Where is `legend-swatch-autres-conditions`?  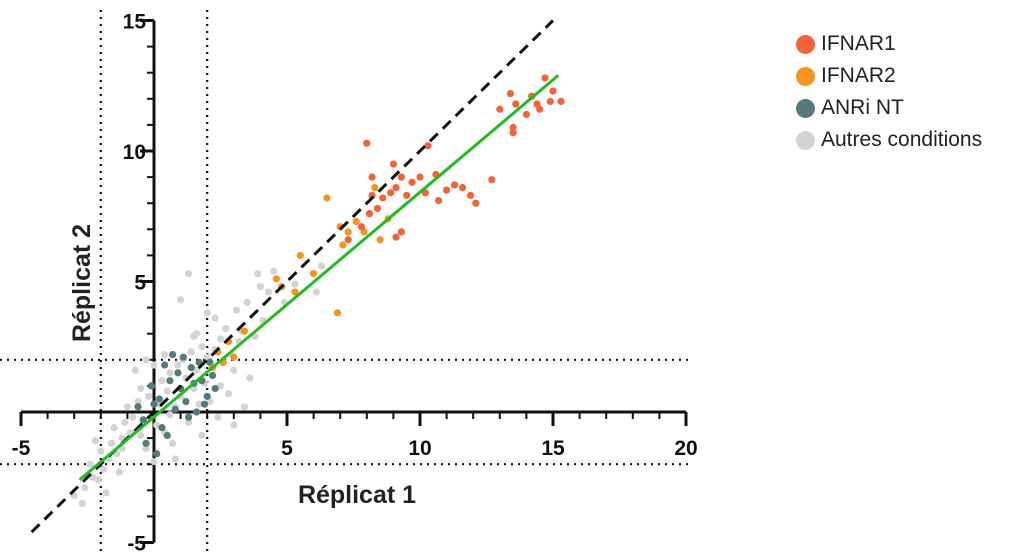
legend-swatch-autres-conditions is located at coordinates (805, 140).